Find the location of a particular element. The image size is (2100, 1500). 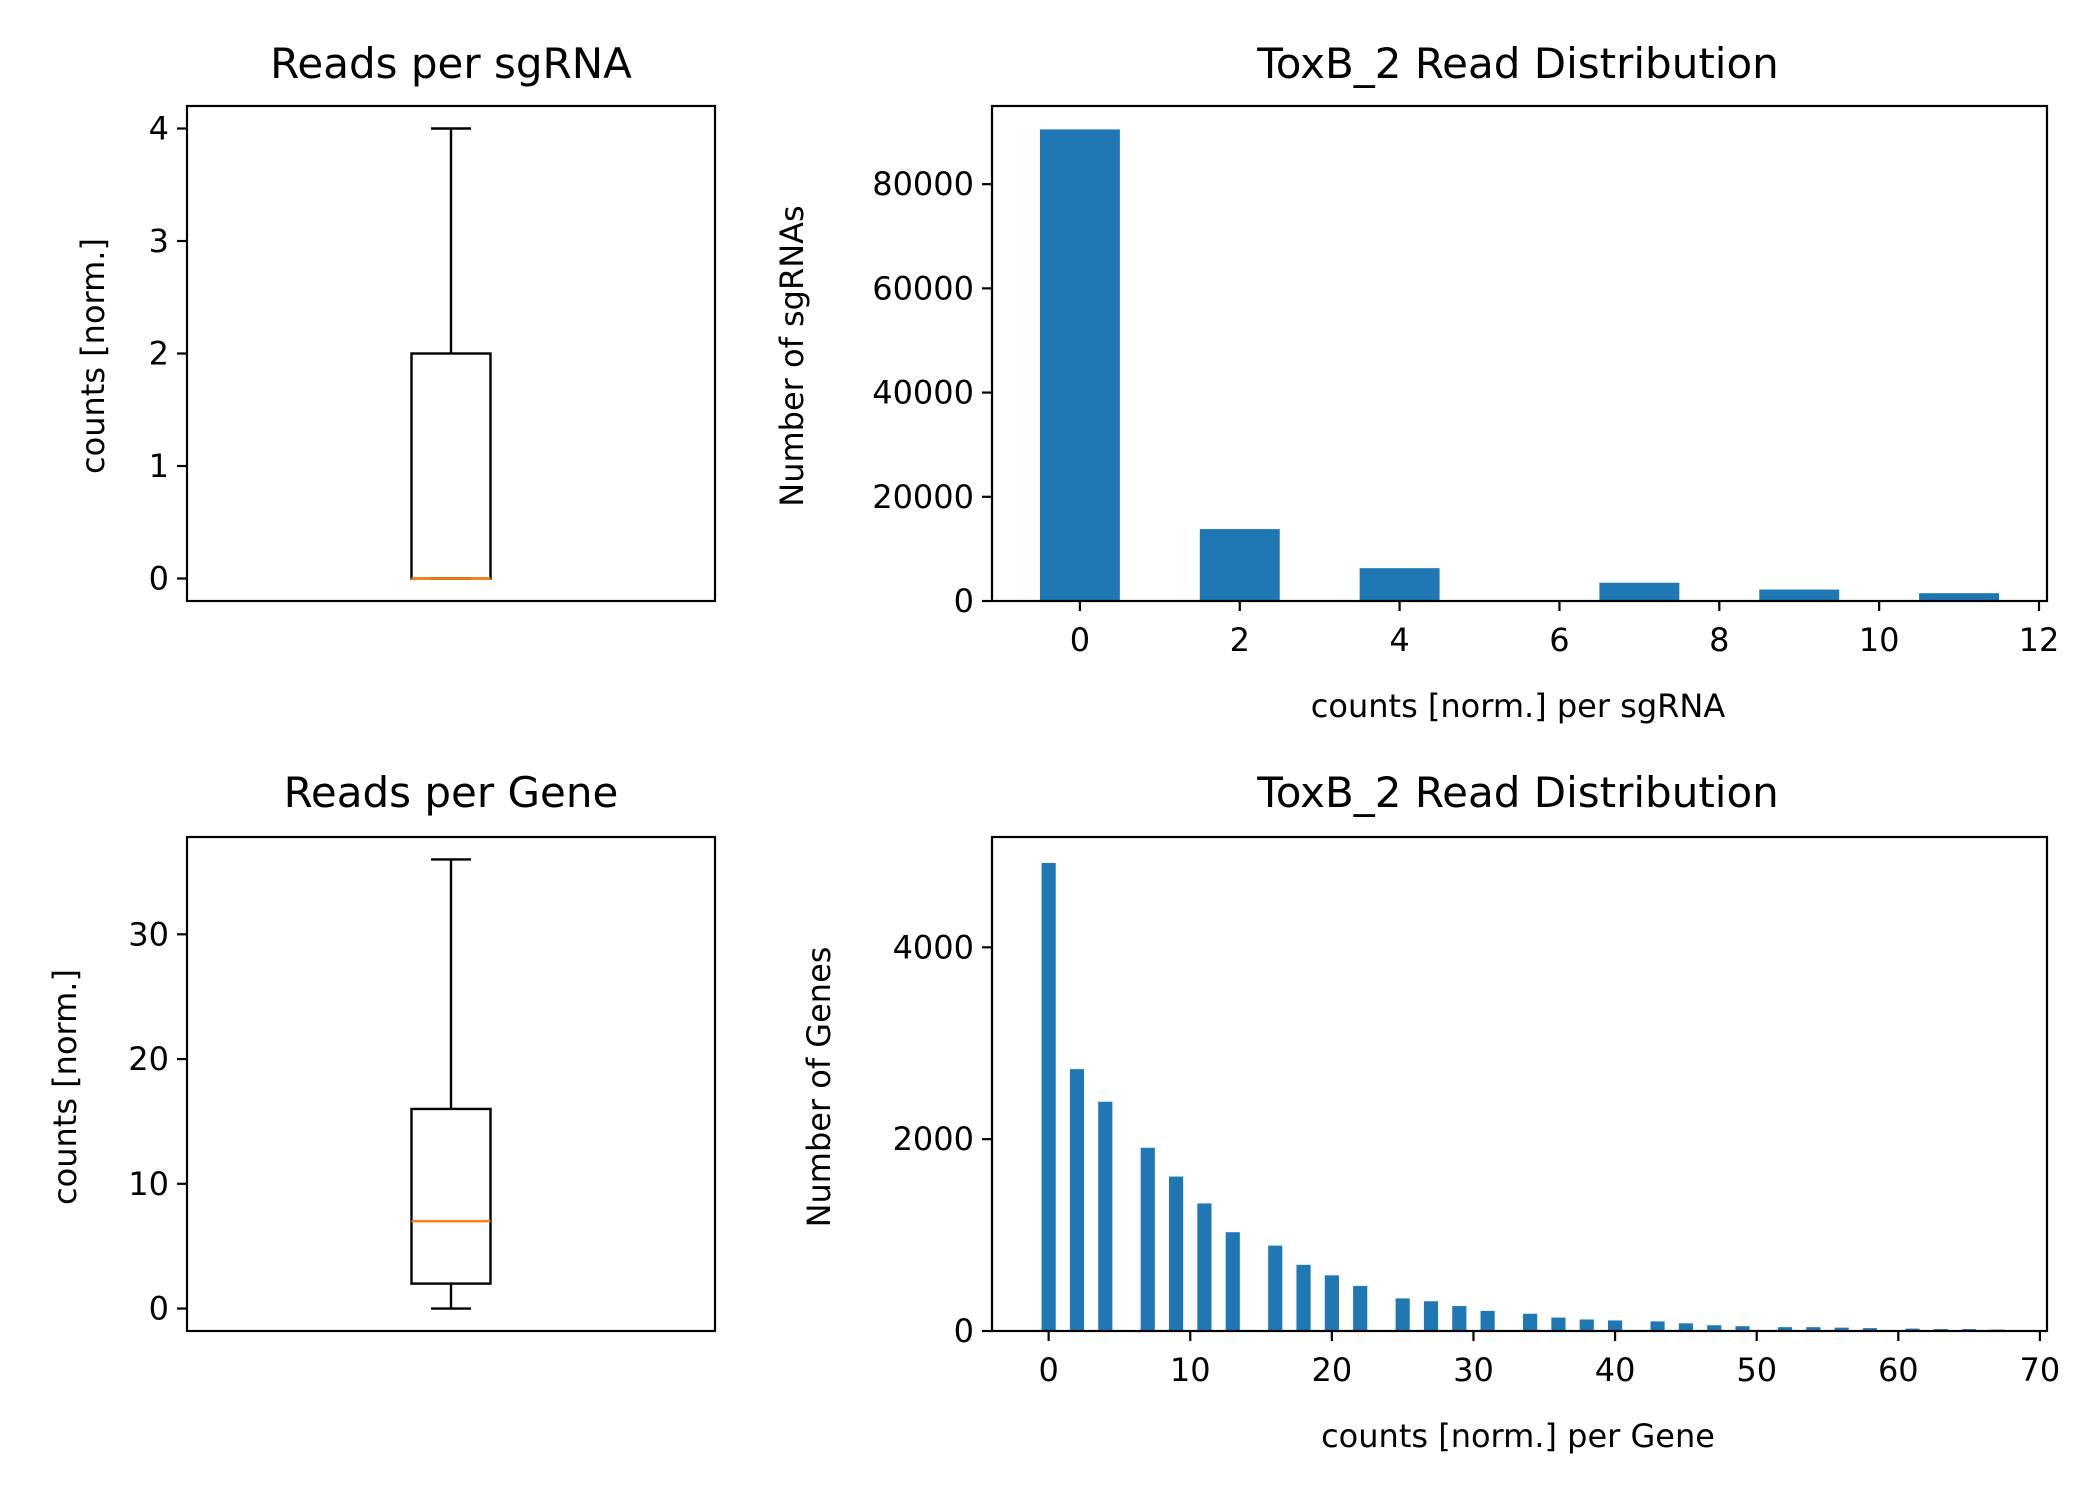

box-sgrna-frame is located at coordinates (451, 353).